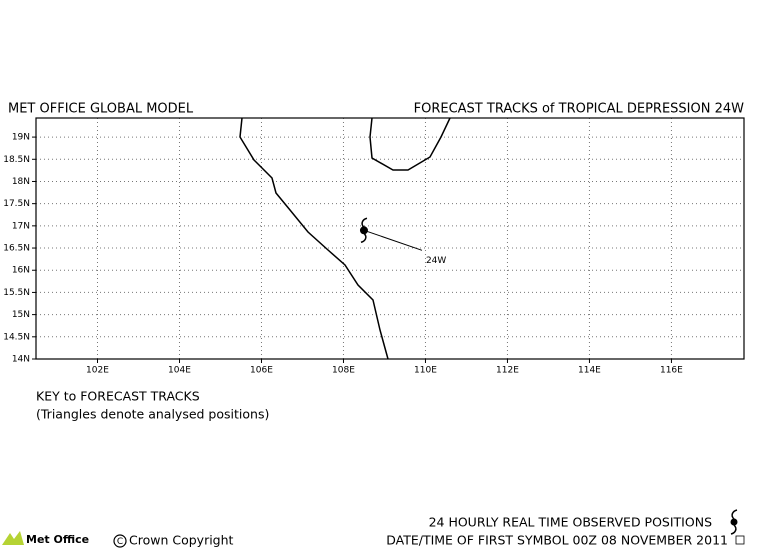 This screenshot has width=780, height=550. I want to click on lon-tick-label: 104E, so click(179, 371).